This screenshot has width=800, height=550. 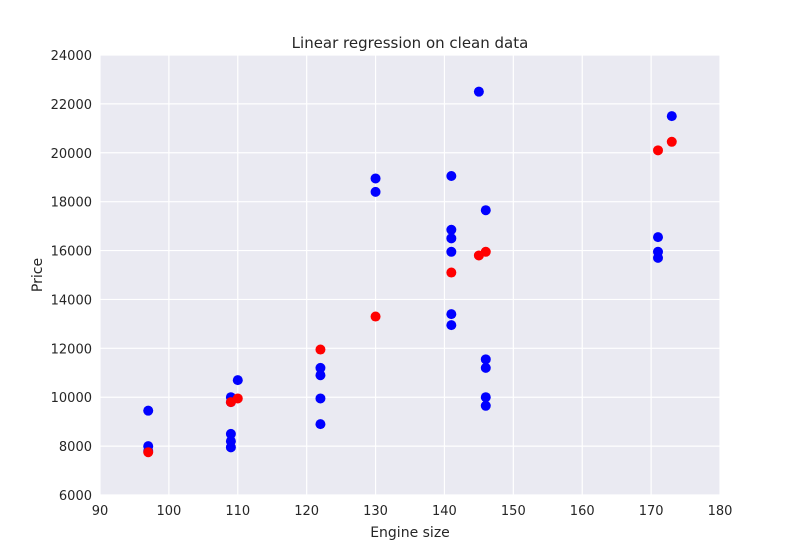 What do you see at coordinates (71, 349) in the screenshot?
I see `y-tick-label: 12000` at bounding box center [71, 349].